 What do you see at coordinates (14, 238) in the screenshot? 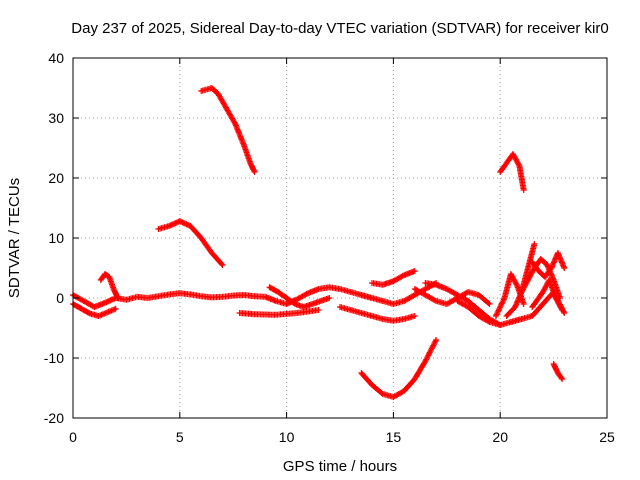
I see `y-axis-title: SDTVAR / TECUs` at bounding box center [14, 238].